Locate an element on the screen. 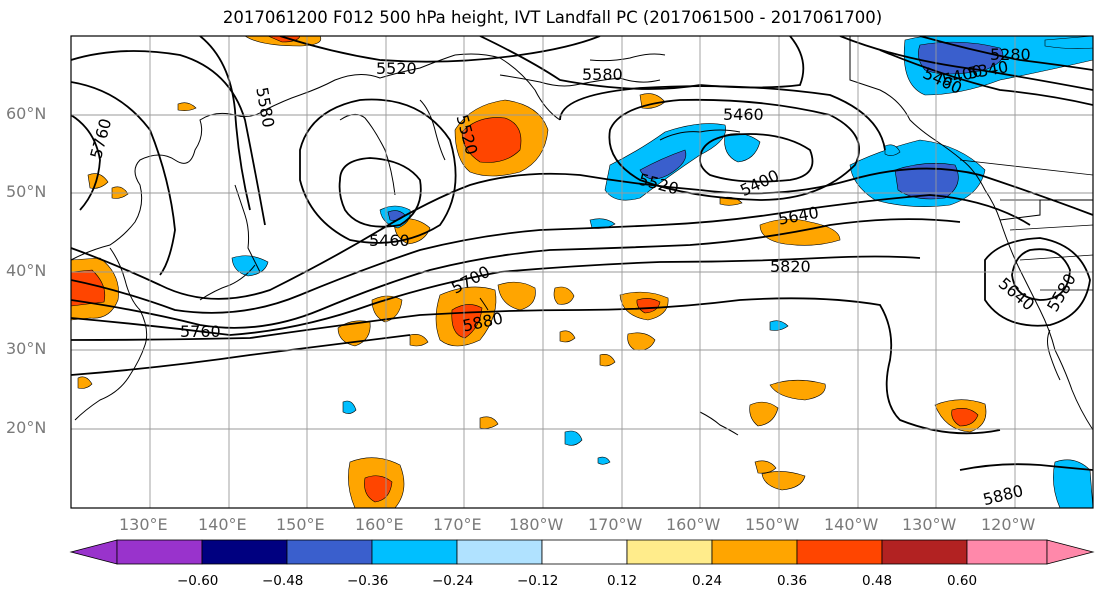  colorbar-tick-label: 0.24 is located at coordinates (707, 581).